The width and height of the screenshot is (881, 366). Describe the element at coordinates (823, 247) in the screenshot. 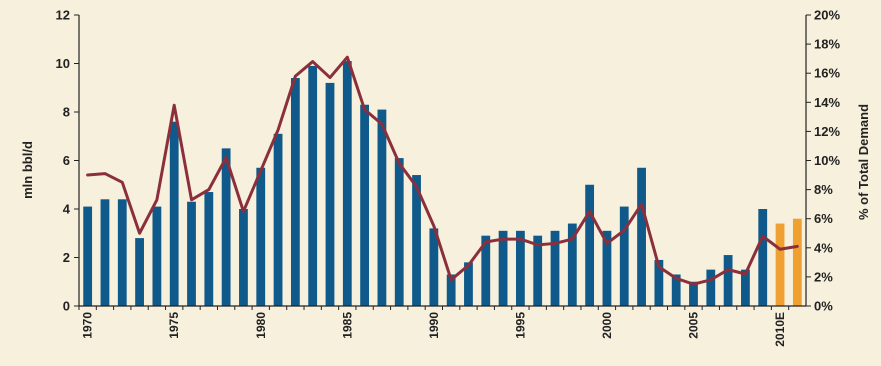

I see `y2-tick-label: 4%` at that location.